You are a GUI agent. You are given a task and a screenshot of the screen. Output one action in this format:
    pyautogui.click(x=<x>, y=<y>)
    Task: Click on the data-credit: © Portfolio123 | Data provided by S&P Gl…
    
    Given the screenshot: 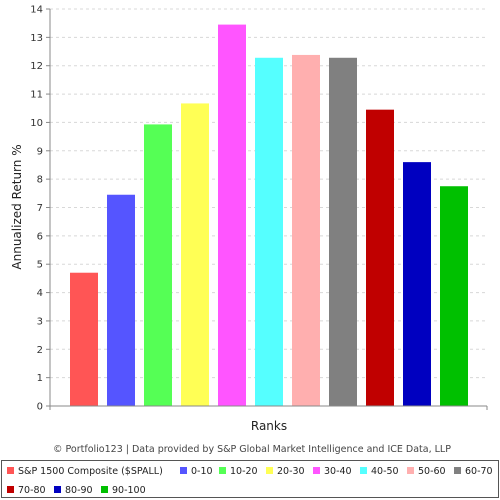 What is the action you would take?
    pyautogui.click(x=252, y=449)
    